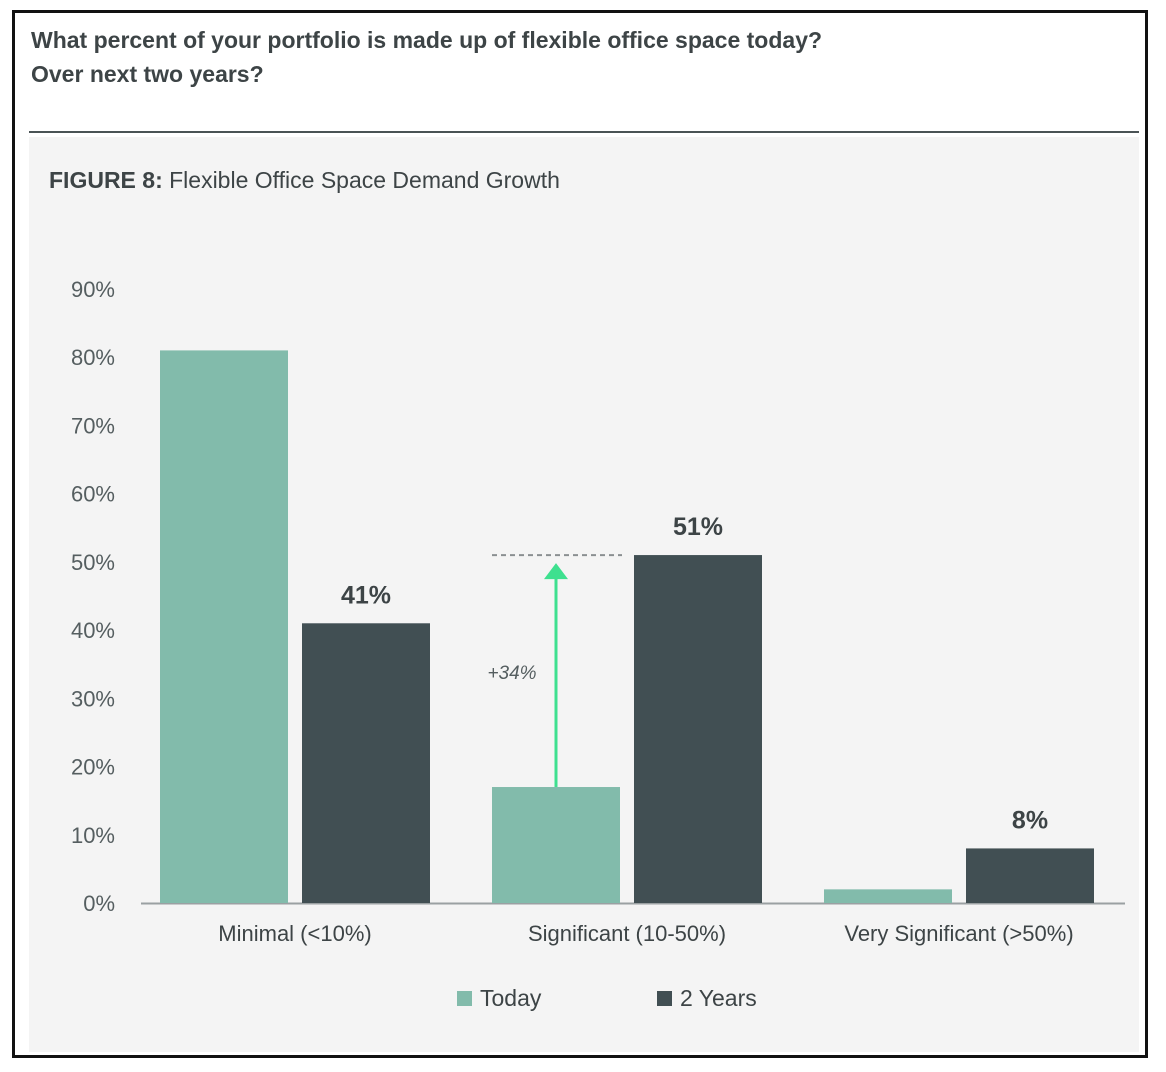 The image size is (1166, 1072). I want to click on legend-item-2-years: 2 Years, so click(707, 998).